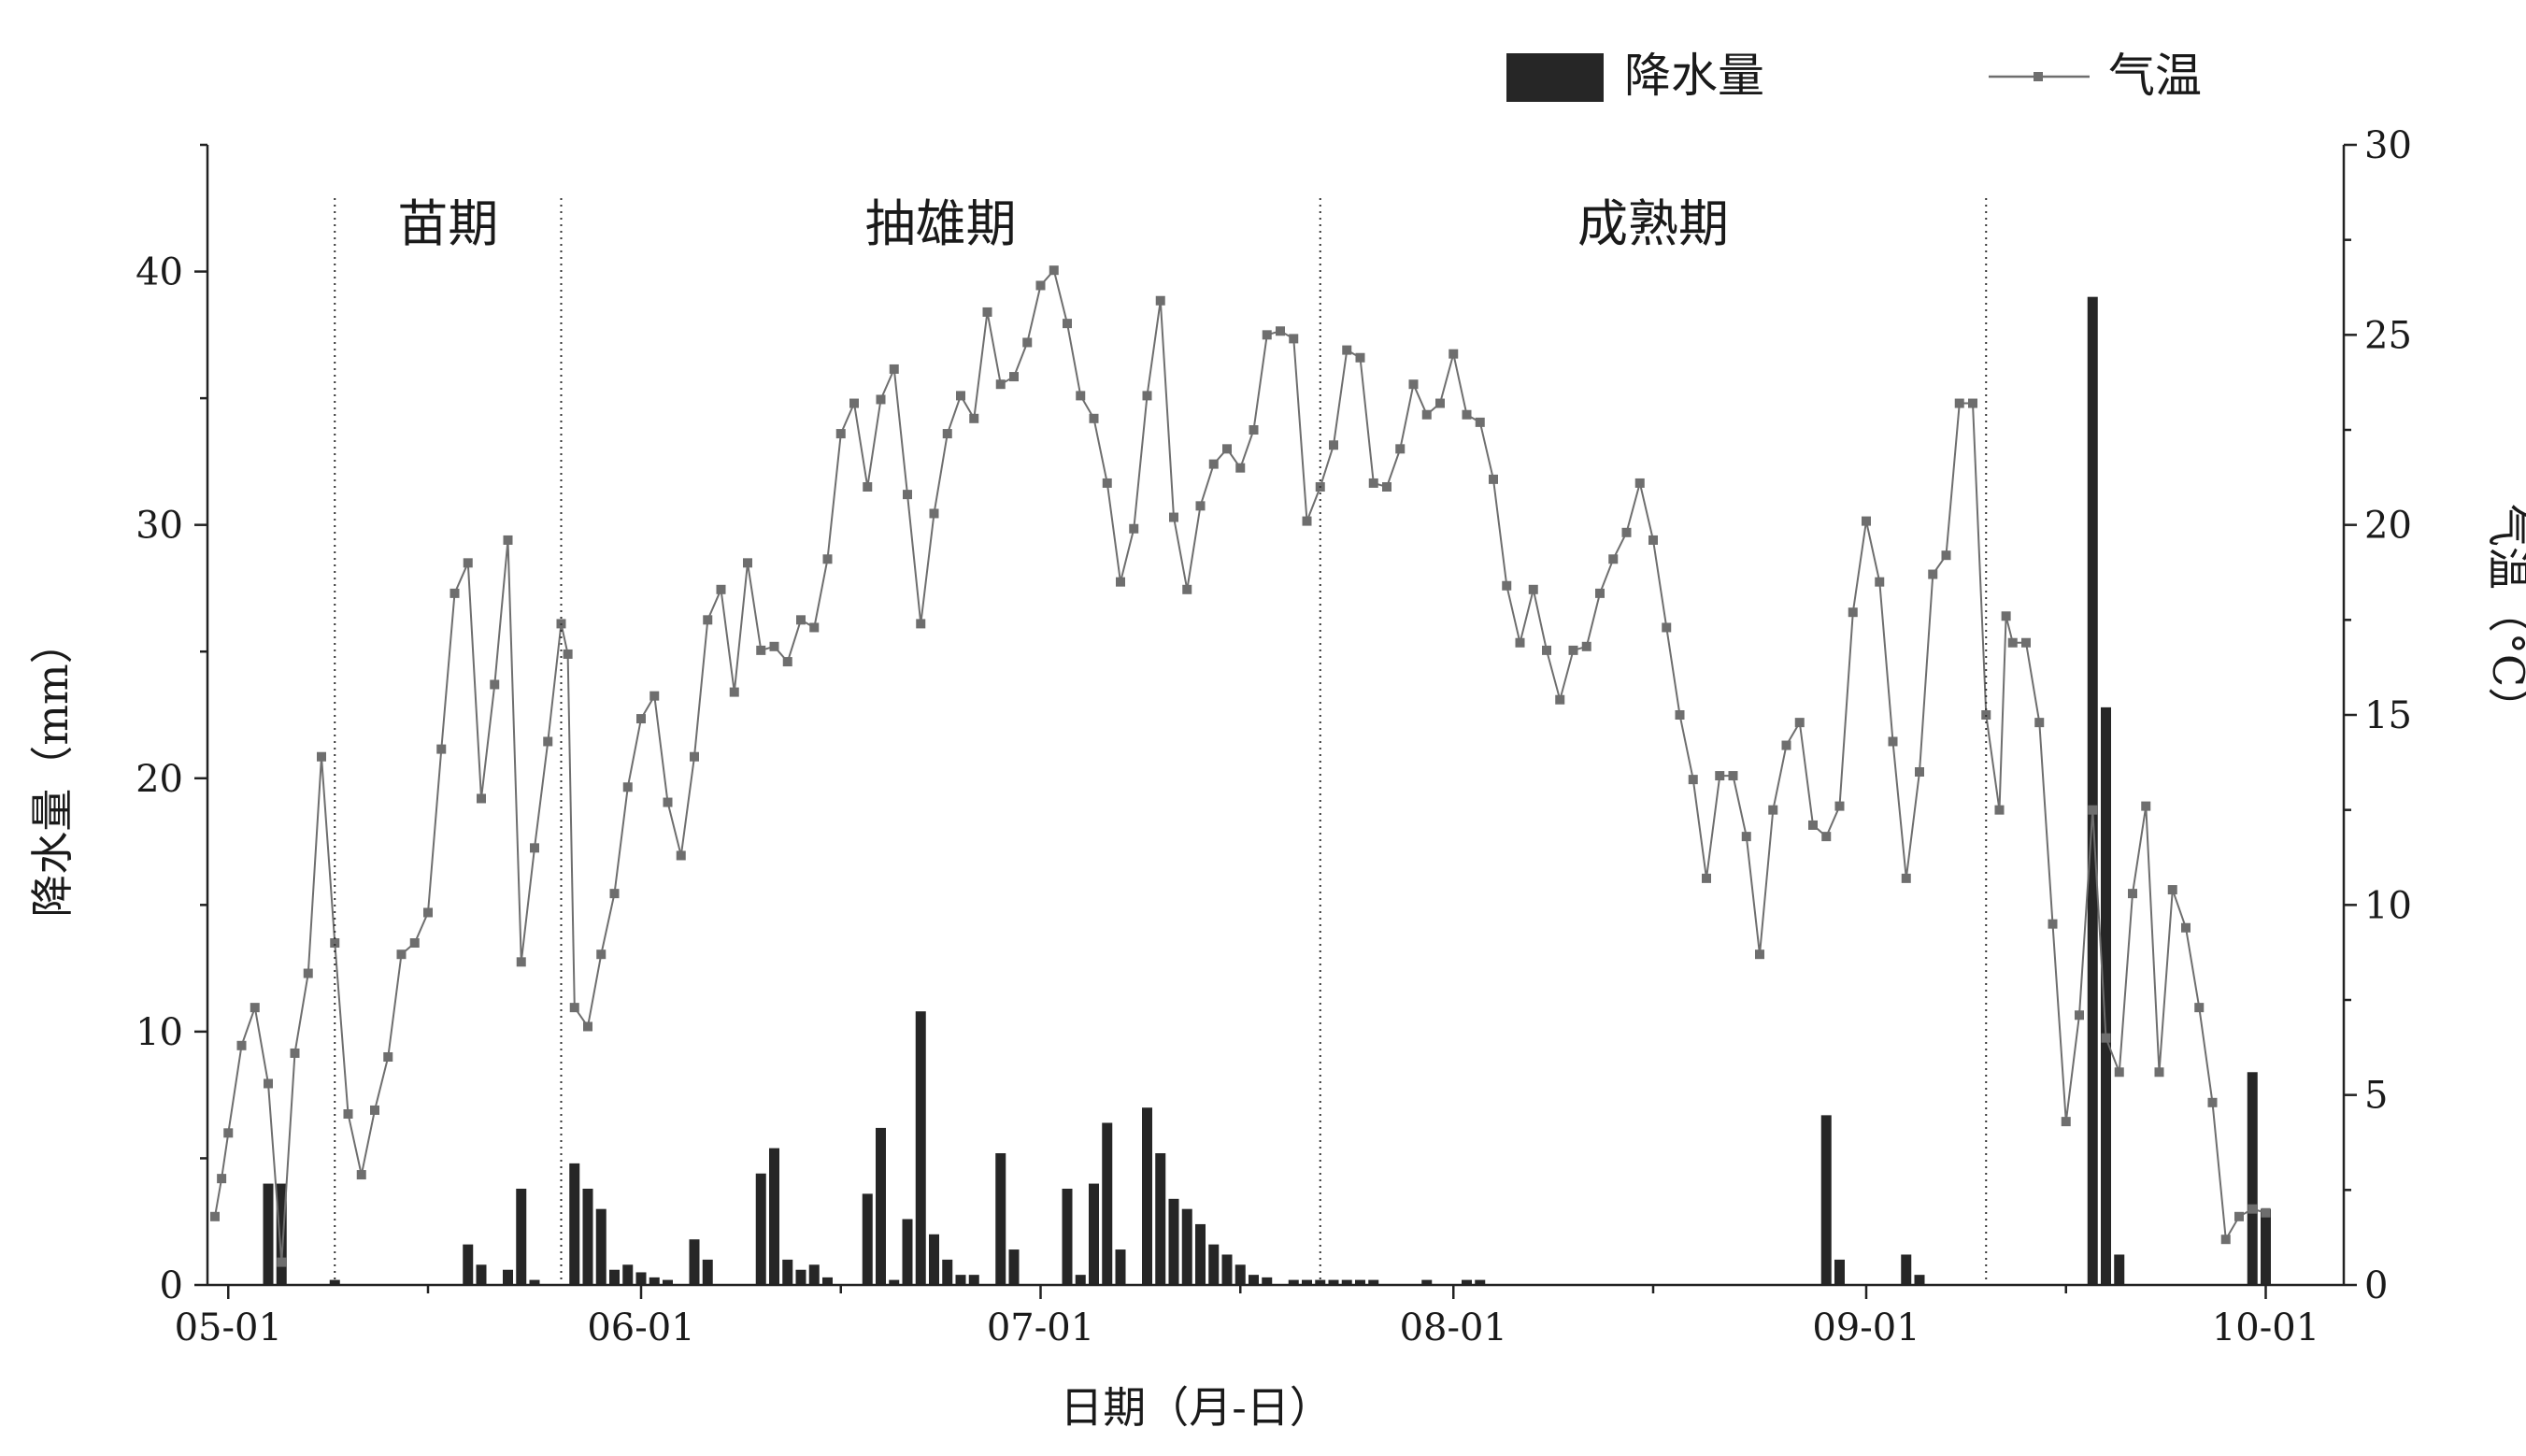 The image size is (2526, 1456). What do you see at coordinates (2388, 335) in the screenshot?
I see `y-right-tick-label: 25` at bounding box center [2388, 335].